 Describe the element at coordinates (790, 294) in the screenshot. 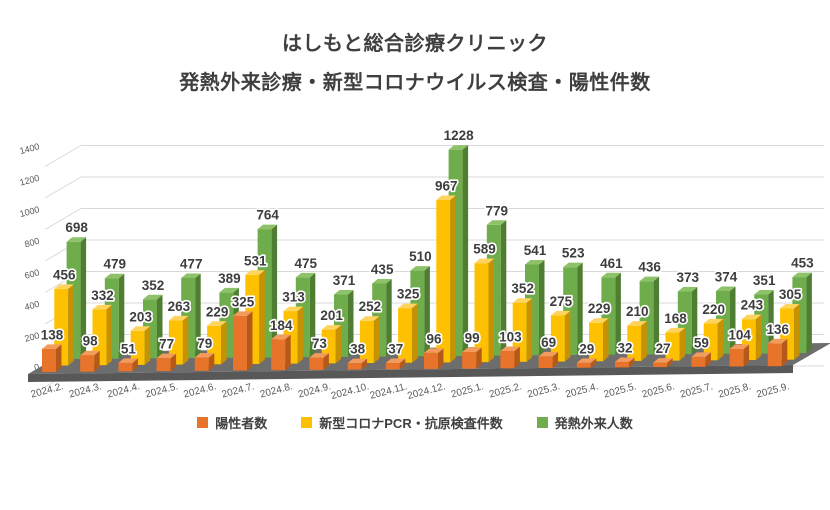

I see `value-label: 305` at that location.